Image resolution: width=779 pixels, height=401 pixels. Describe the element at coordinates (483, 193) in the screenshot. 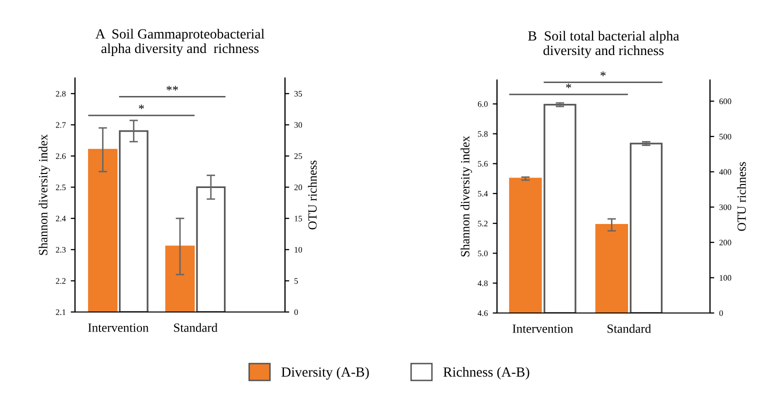

I see `y-tick-label: 5.4` at that location.